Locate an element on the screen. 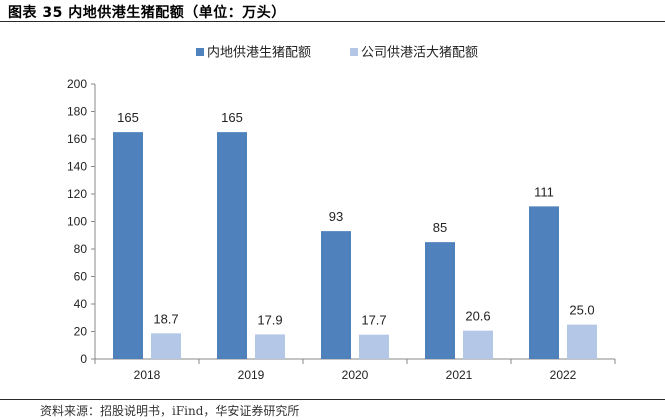 This screenshot has height=420, width=665. legend-label: 内地供港生猪配额 is located at coordinates (259, 53).